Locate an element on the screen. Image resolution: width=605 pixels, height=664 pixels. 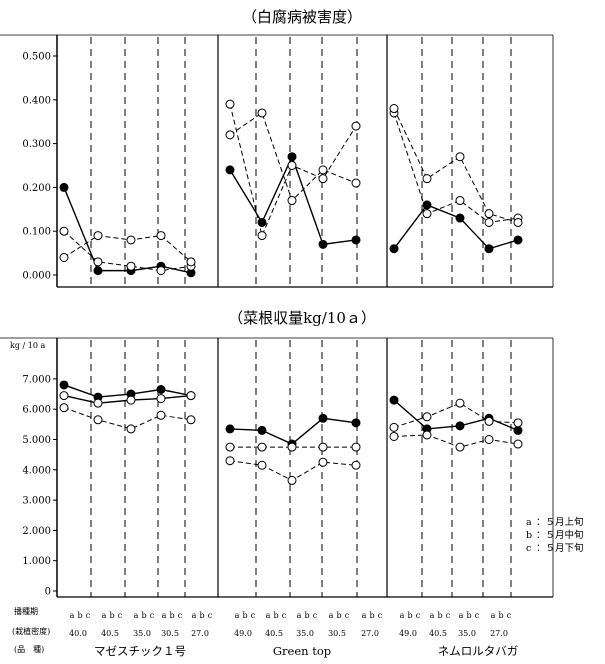
x-row2-label: (栽植密度) is located at coordinates (31, 631).